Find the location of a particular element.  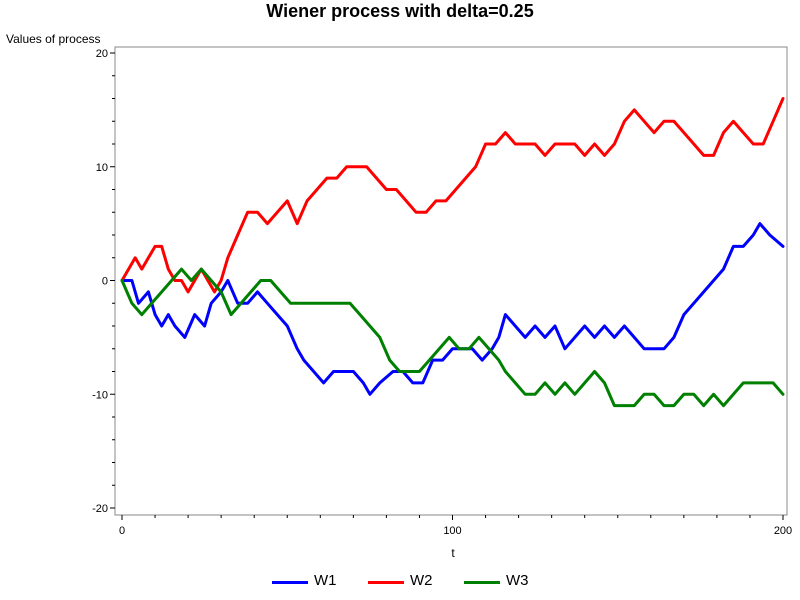

legend: W1 W2 W3 is located at coordinates (400, 582).